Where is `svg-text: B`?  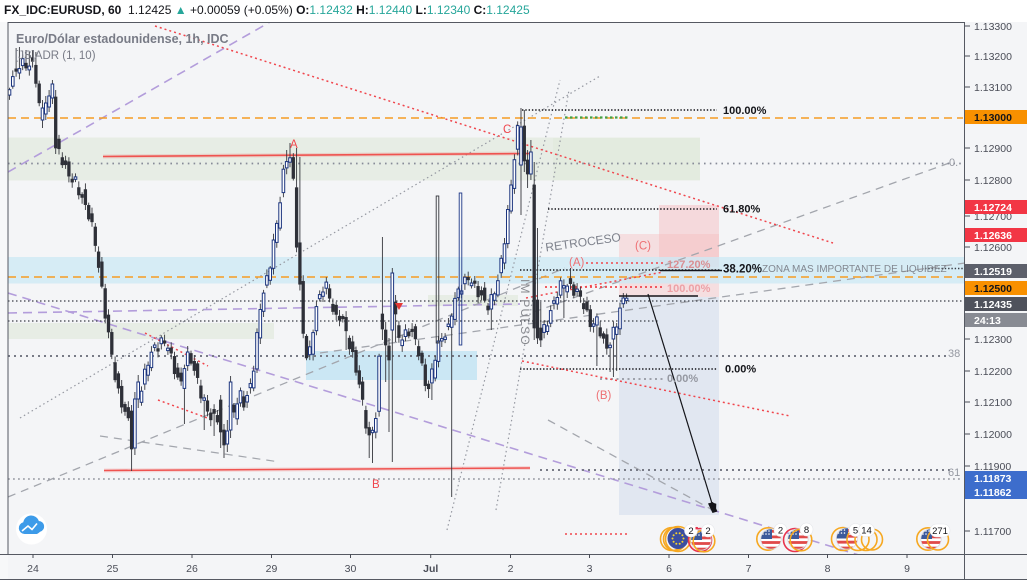 svg-text: B is located at coordinates (376, 485).